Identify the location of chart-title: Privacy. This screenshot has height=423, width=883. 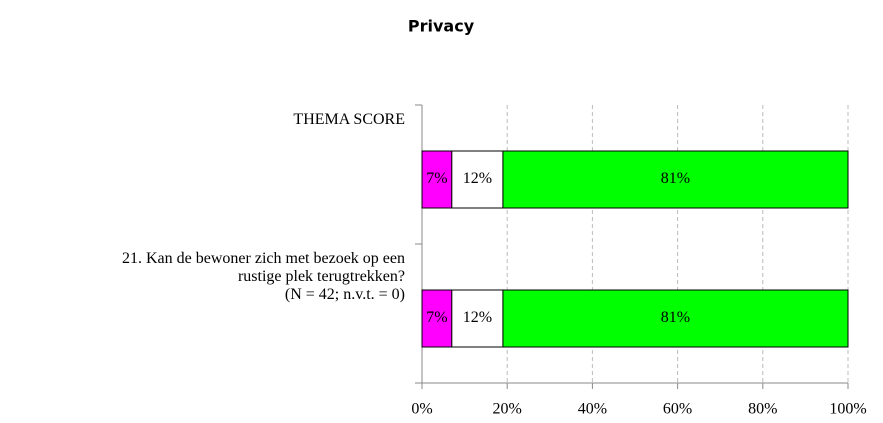
(441, 26).